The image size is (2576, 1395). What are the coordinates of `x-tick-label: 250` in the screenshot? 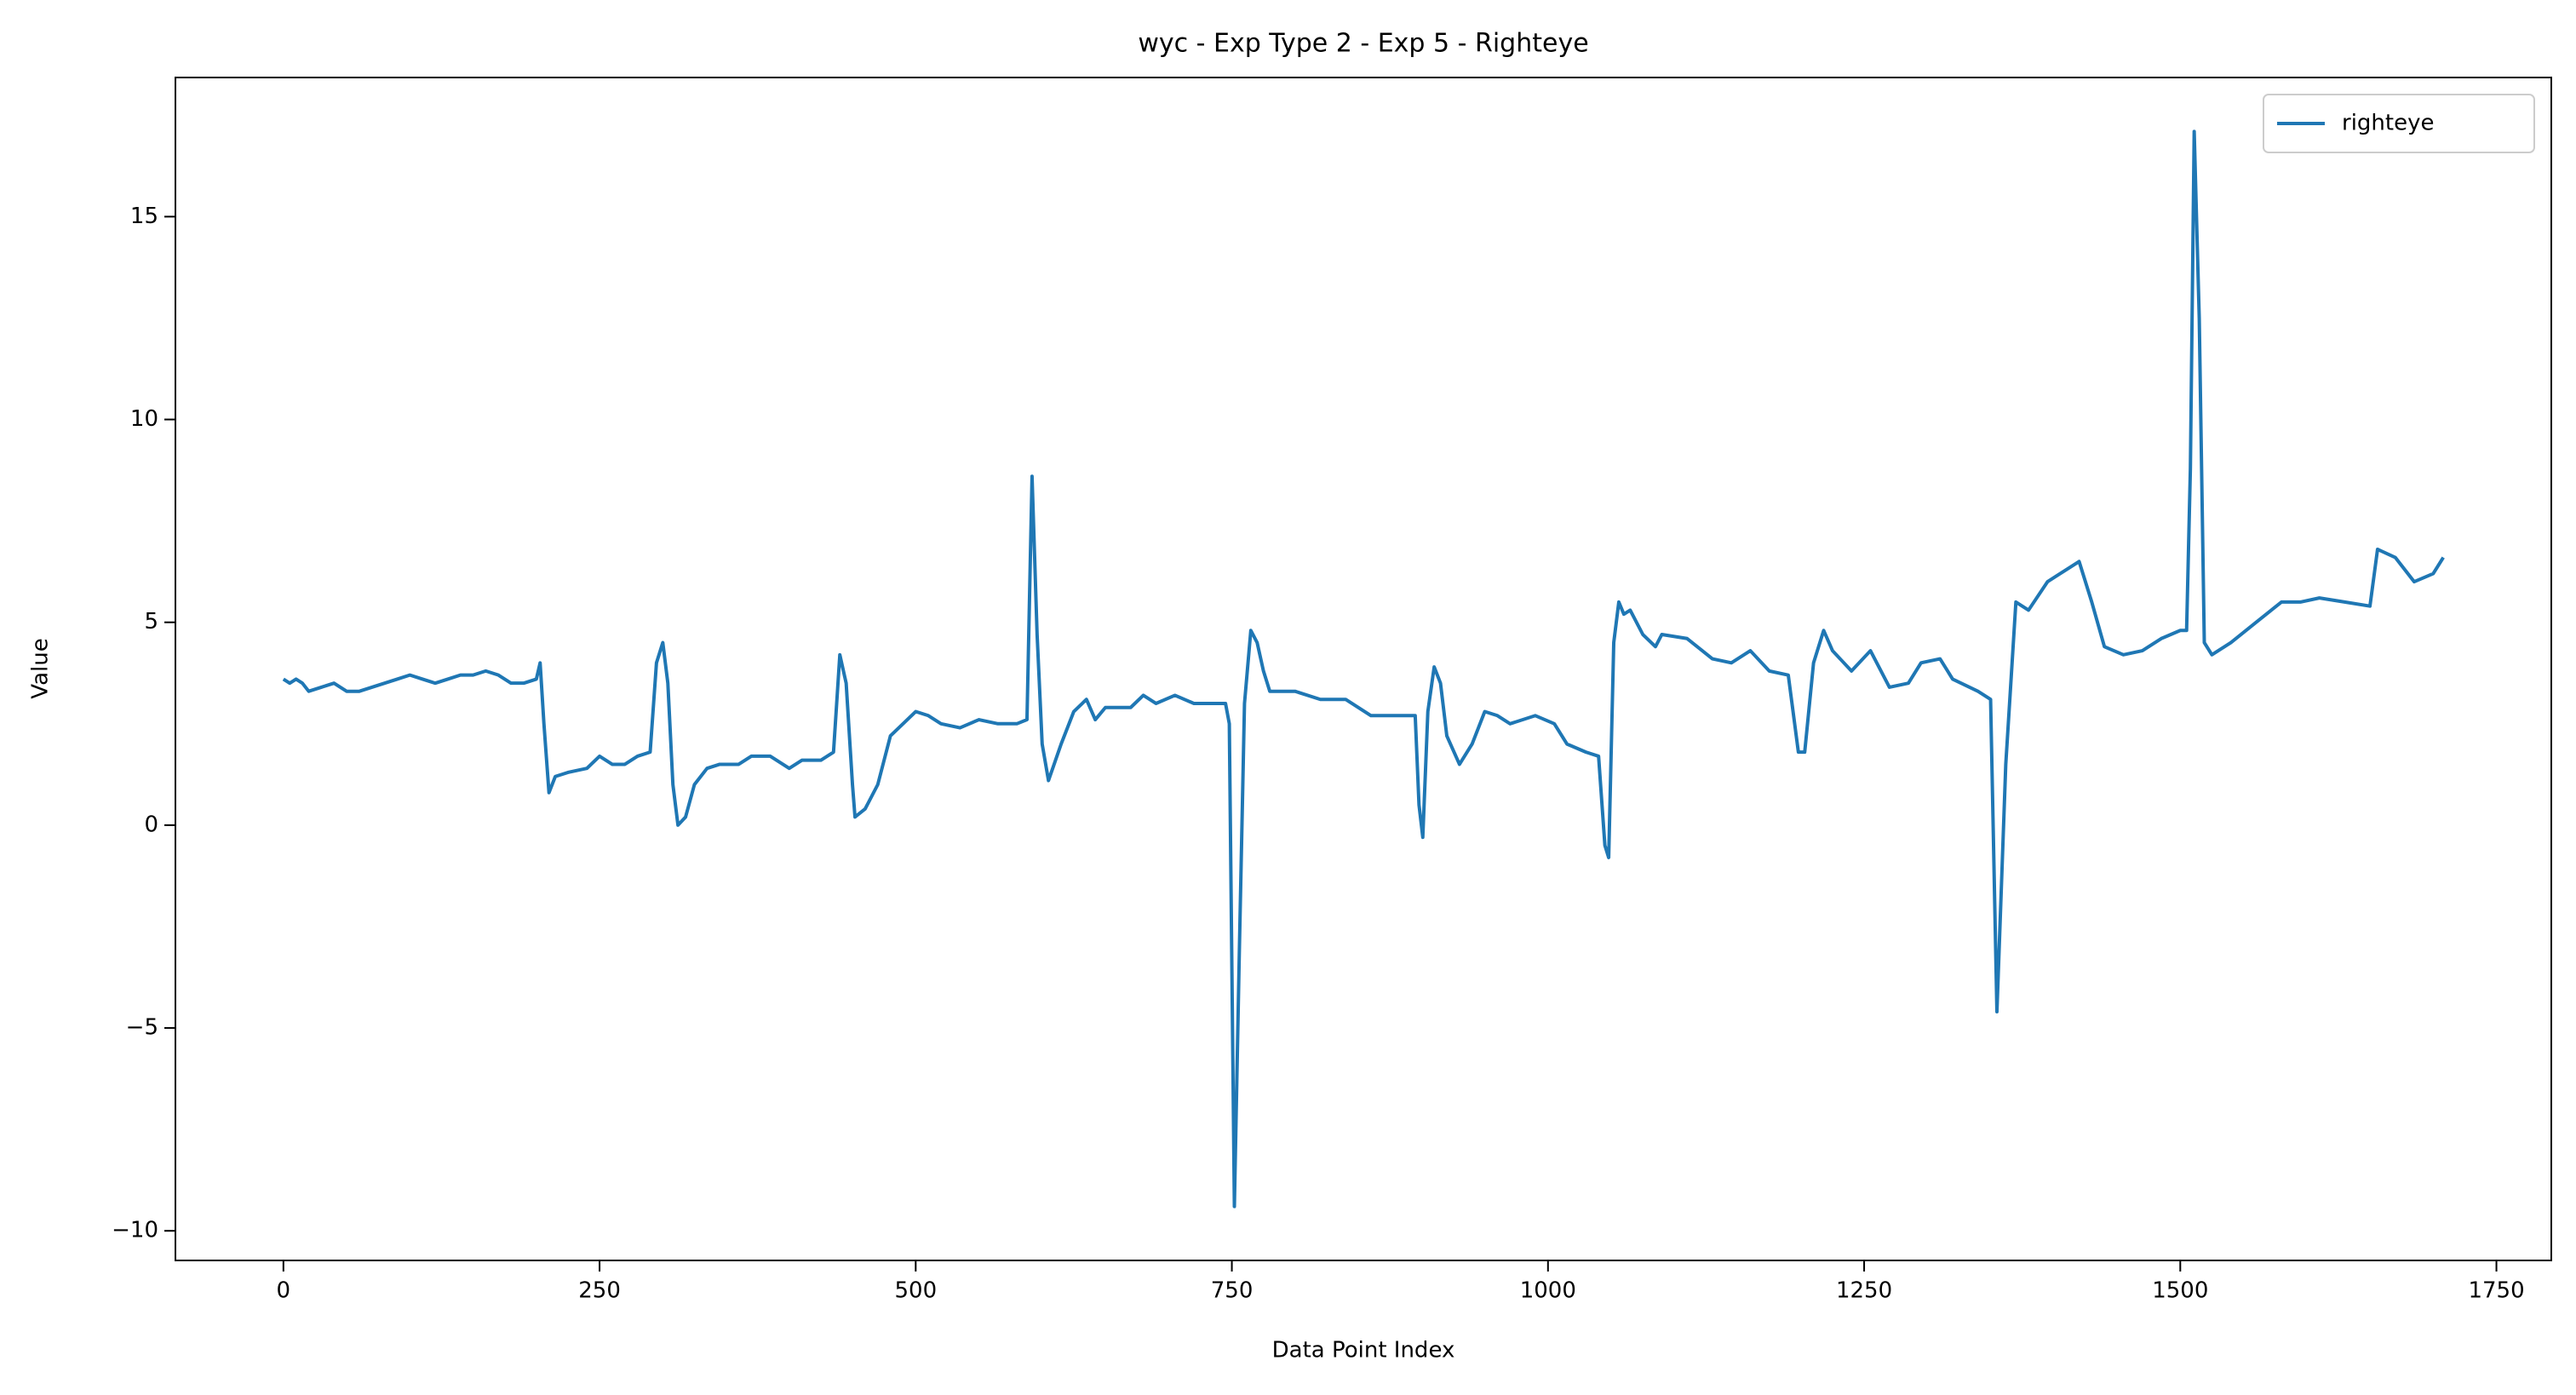 It's located at (599, 1291).